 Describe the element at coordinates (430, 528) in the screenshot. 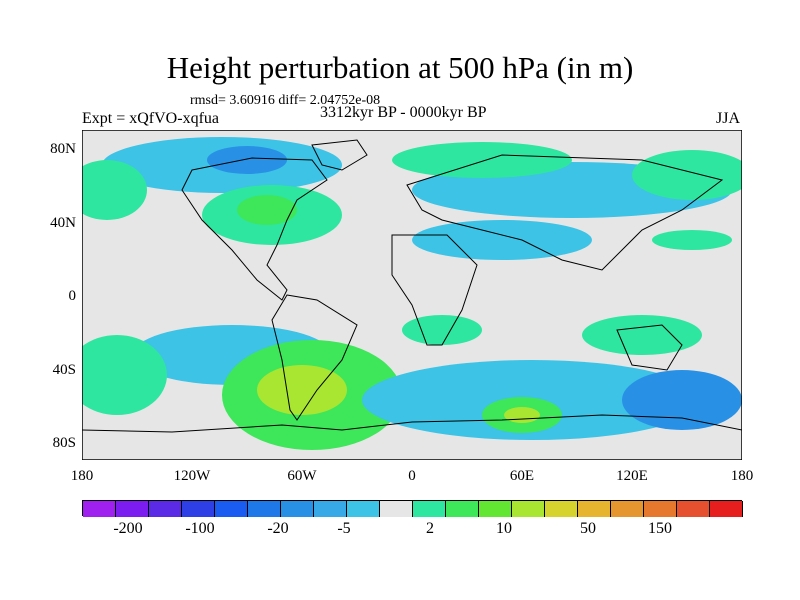

I see `colorbar-label: 2` at that location.